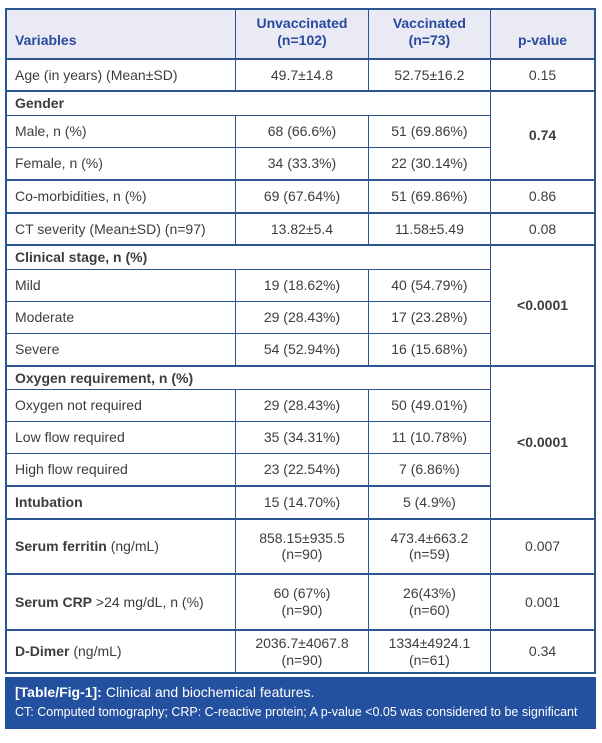 This screenshot has width=602, height=743. I want to click on variable-label: Serum ferritin (ng/mL), so click(121, 546).